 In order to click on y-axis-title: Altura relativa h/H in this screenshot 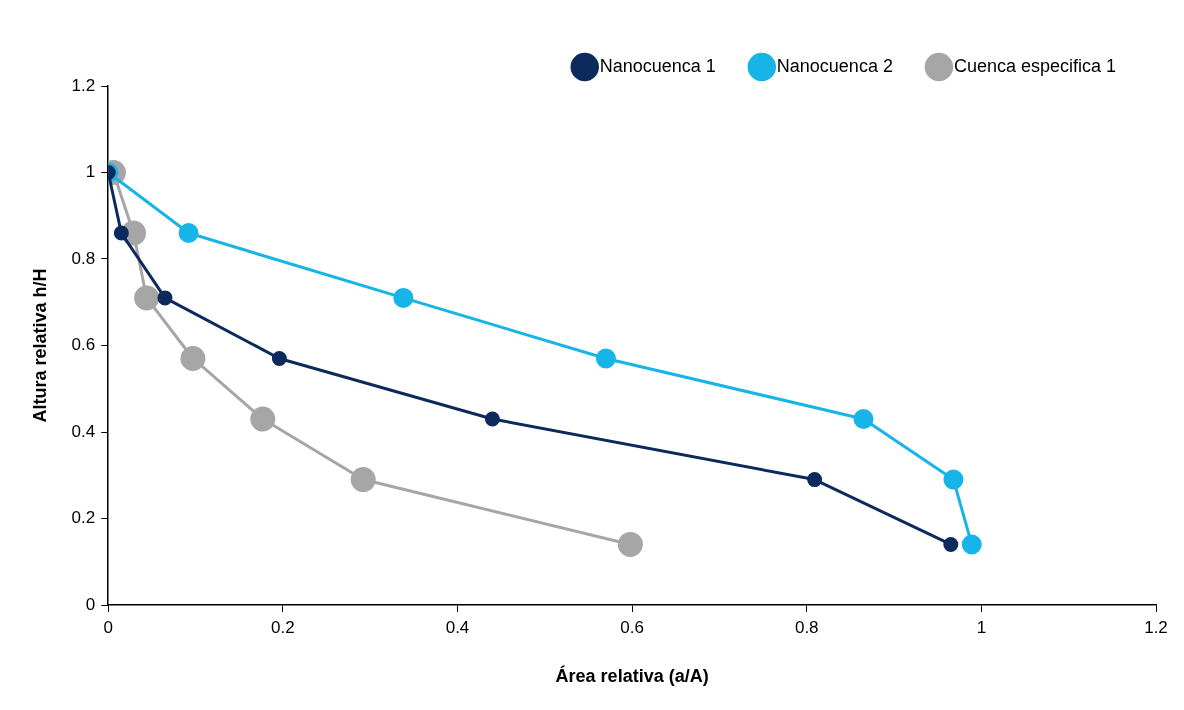, I will do `click(39, 345)`.